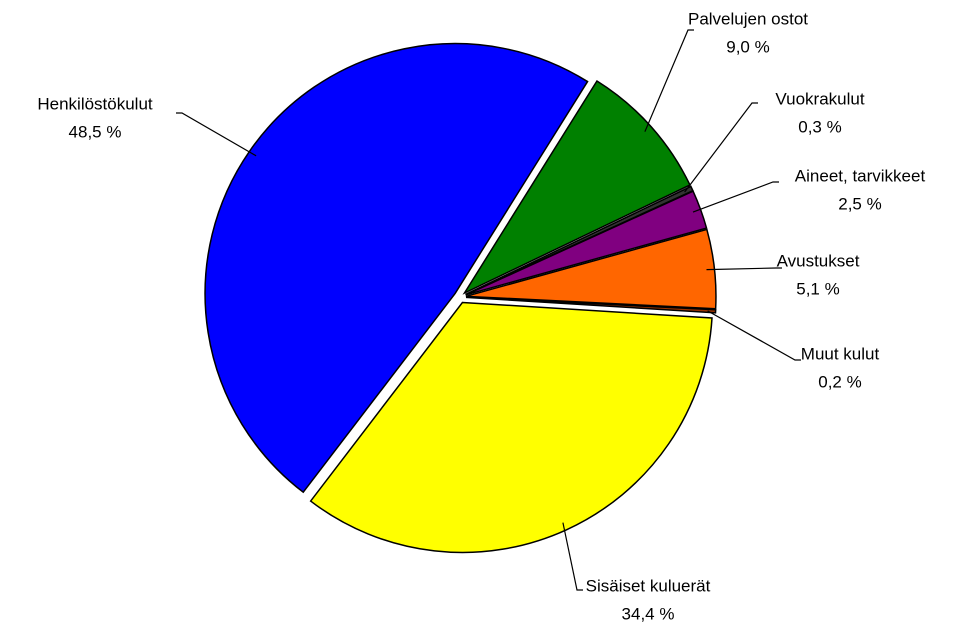 The image size is (953, 633). I want to click on slice-value-label: 2,5 %, so click(859, 203).